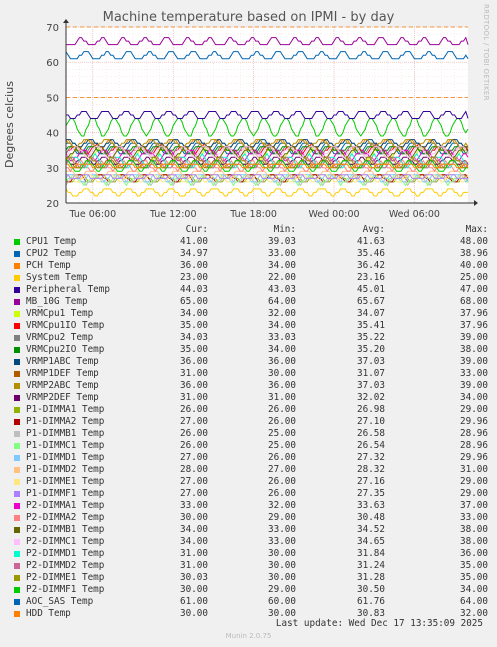 The image size is (497, 647). I want to click on legend-series-name: P1-DIMMD2 Temp, so click(65, 469).